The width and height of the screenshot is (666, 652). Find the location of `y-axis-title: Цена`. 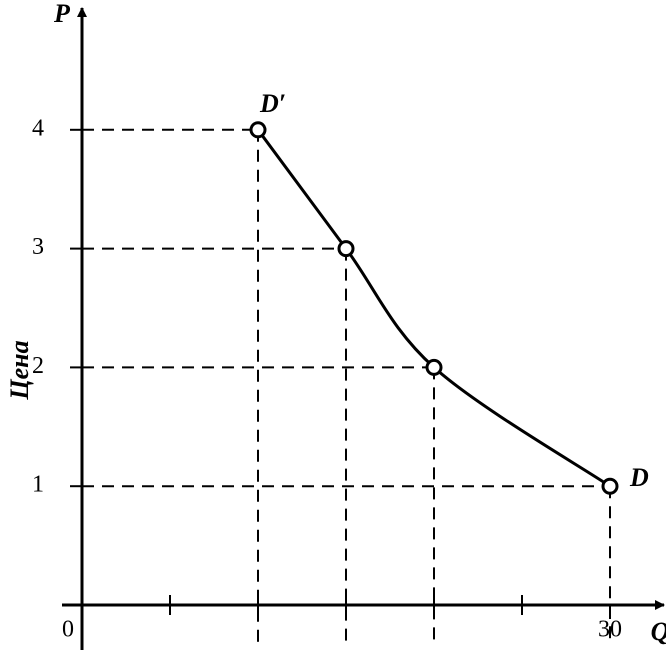

y-axis-title: Цена is located at coordinates (19, 370).